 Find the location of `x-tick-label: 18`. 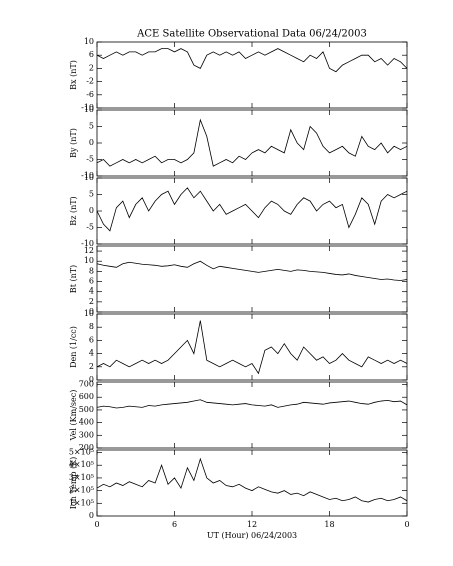

x-tick-label: 18 is located at coordinates (329, 524).